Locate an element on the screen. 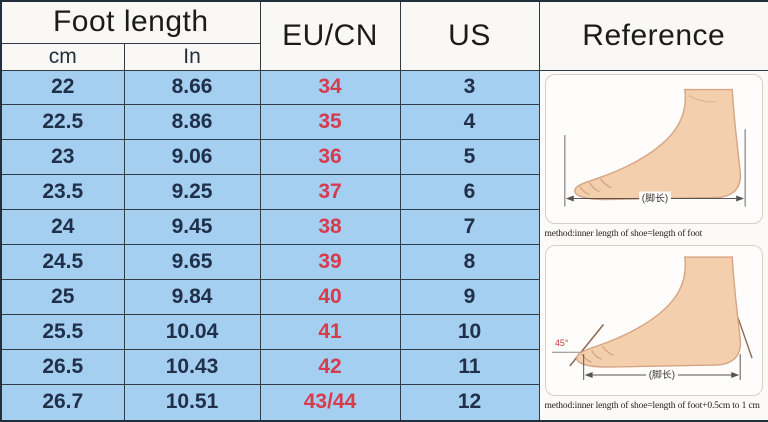 This screenshot has height=422, width=768. cell-in: 9.25 is located at coordinates (192, 192).